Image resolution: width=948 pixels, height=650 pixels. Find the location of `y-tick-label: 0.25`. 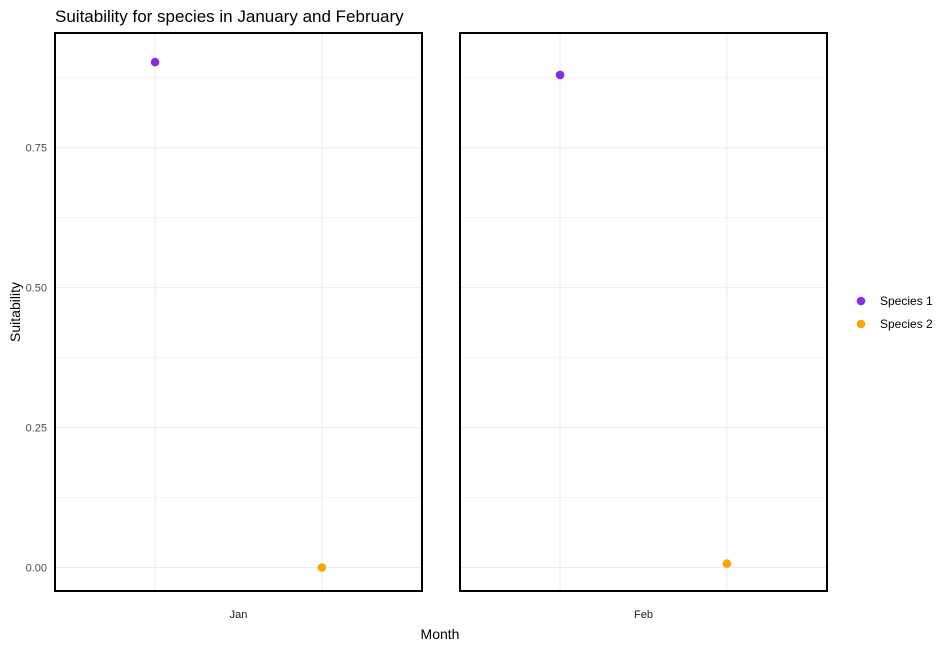

y-tick-label: 0.25 is located at coordinates (36, 429).